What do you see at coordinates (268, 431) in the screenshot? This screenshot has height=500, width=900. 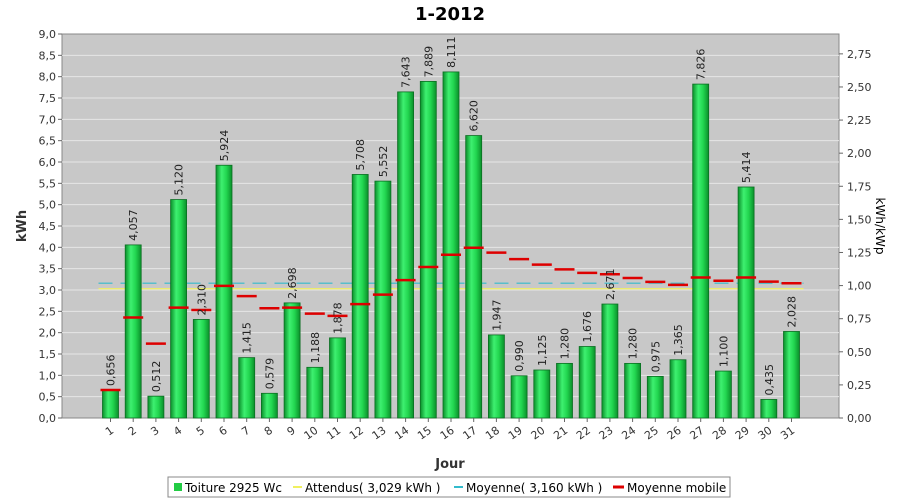 I see `x-tick-label: 8` at bounding box center [268, 431].